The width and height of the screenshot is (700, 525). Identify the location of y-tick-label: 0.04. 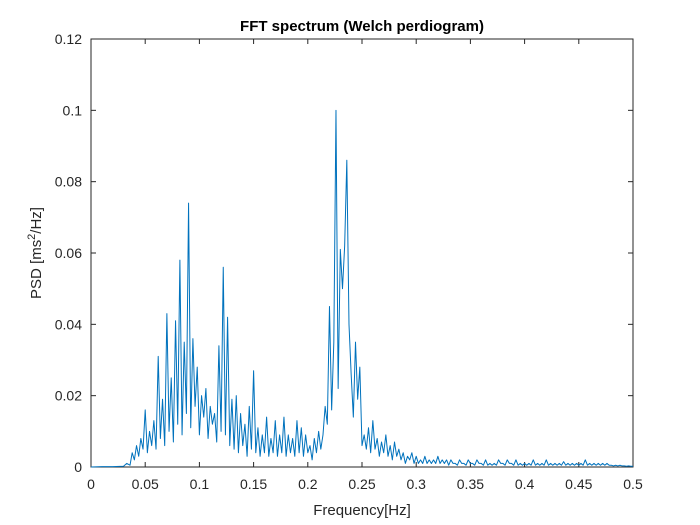
(68, 324).